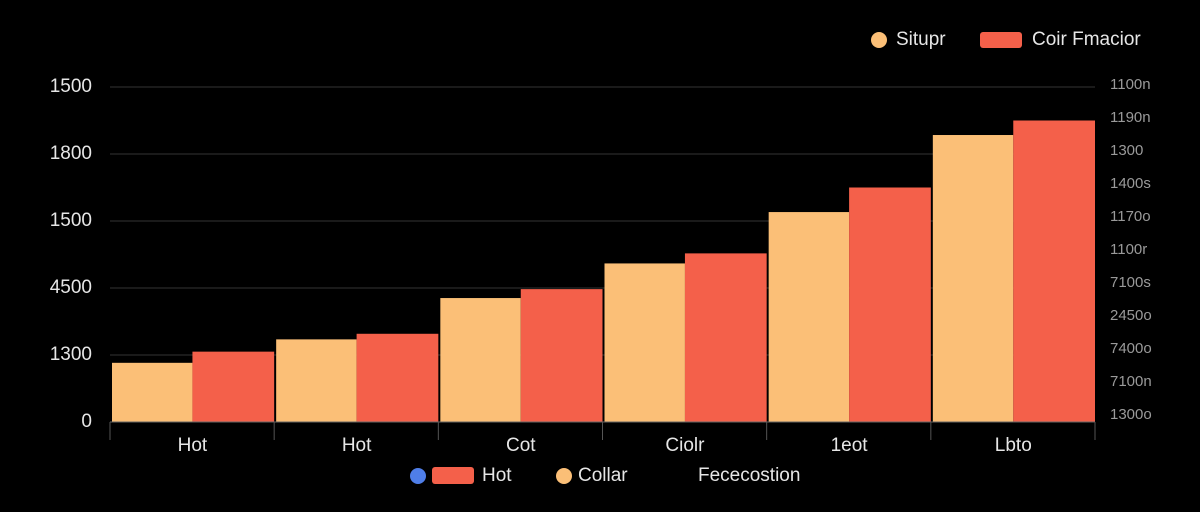 The height and width of the screenshot is (512, 1200). I want to click on y2-tick-label: 1100n, so click(1130, 84).